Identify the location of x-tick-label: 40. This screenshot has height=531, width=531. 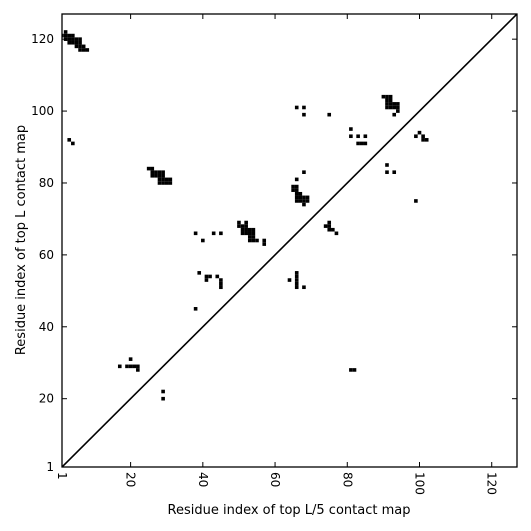
(203, 479).